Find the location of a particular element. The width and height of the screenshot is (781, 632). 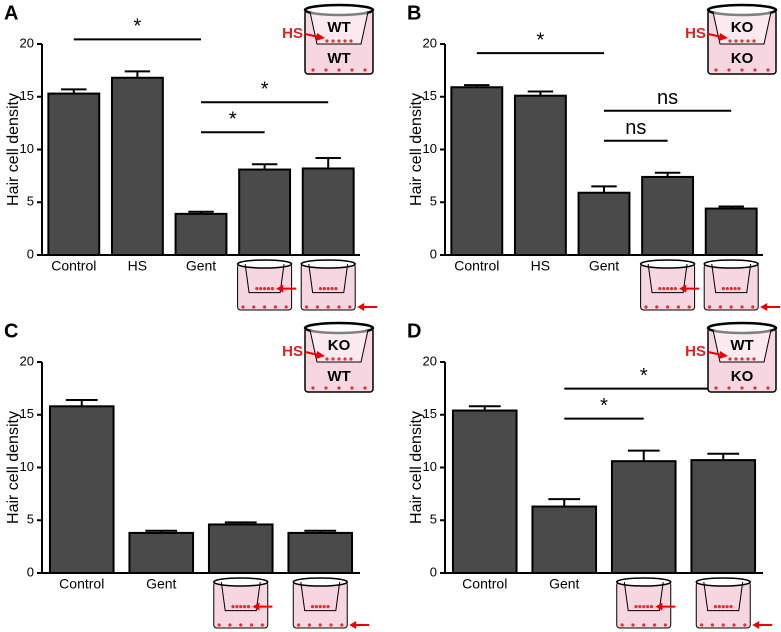

panel-letter: D is located at coordinates (414, 331).